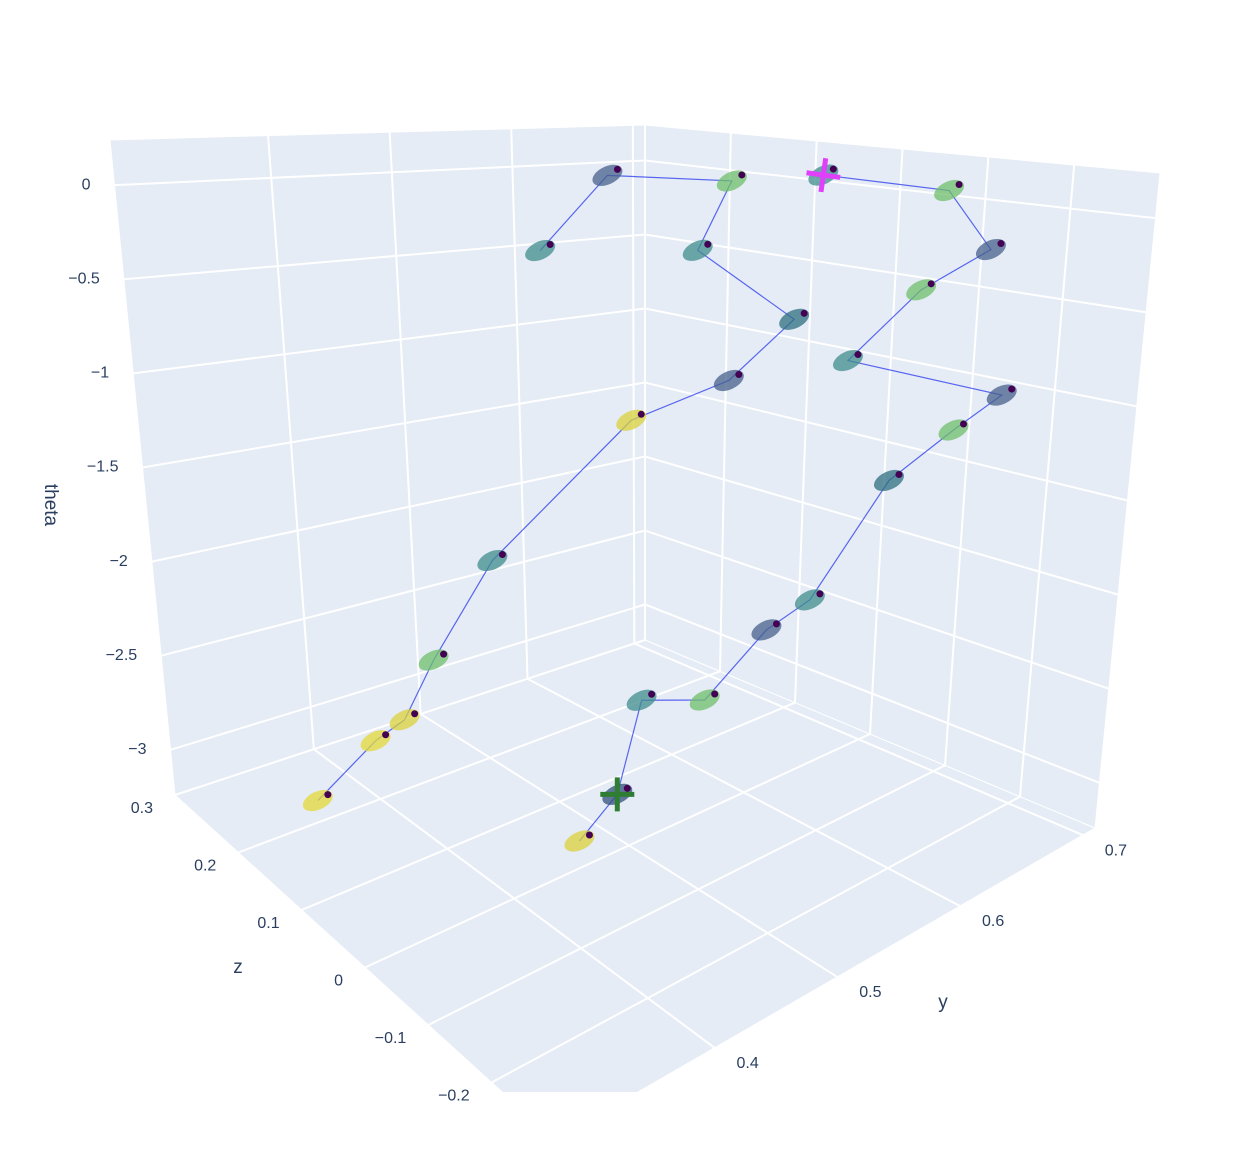 The height and width of the screenshot is (1163, 1248). Describe the element at coordinates (122, 655) in the screenshot. I see `theta-tick-label: −2.5` at that location.